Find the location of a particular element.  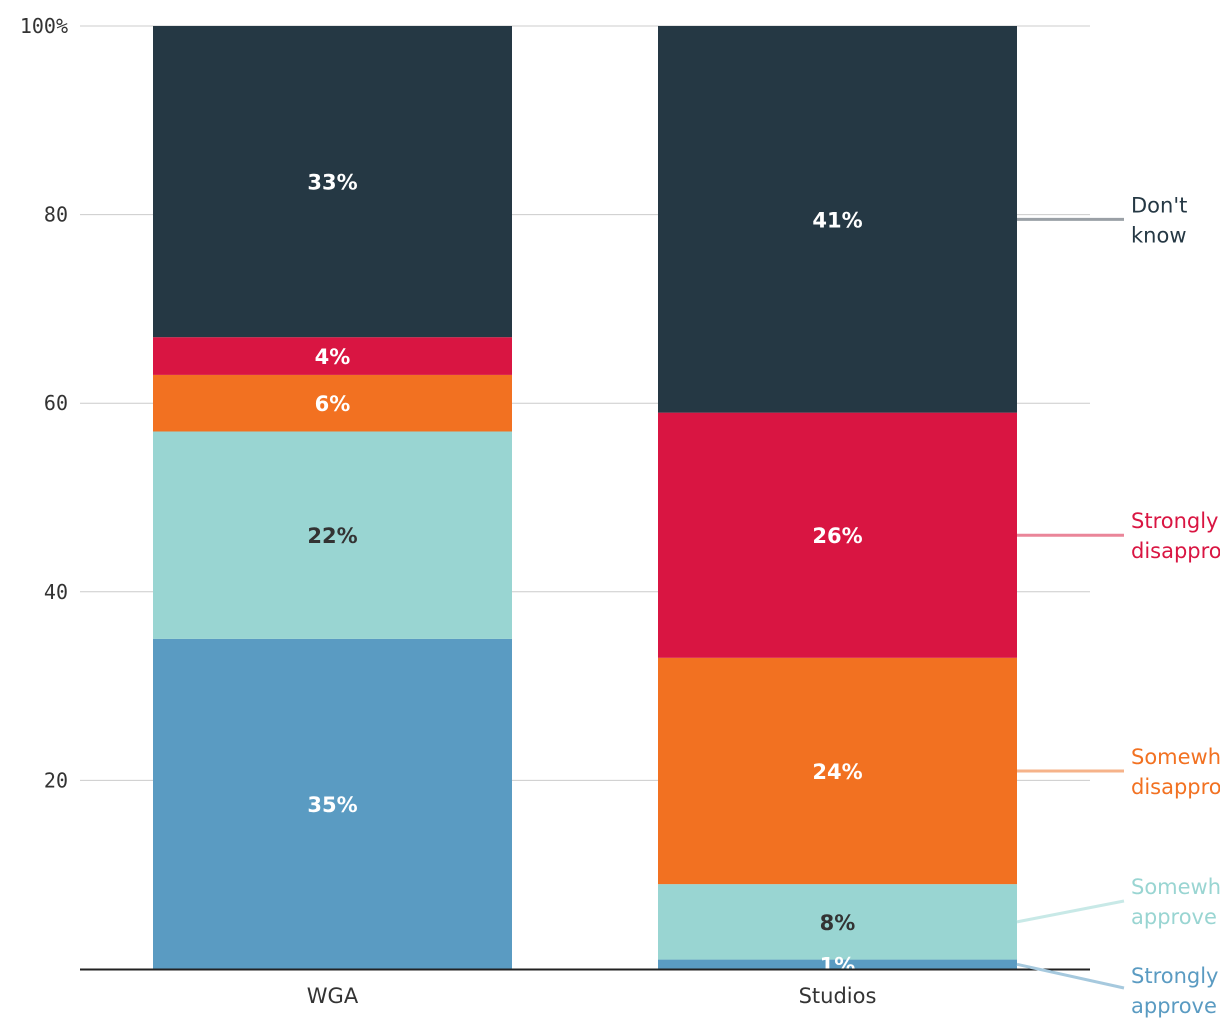

bar-segment-wga-somewhat-approve is located at coordinates (332, 535).